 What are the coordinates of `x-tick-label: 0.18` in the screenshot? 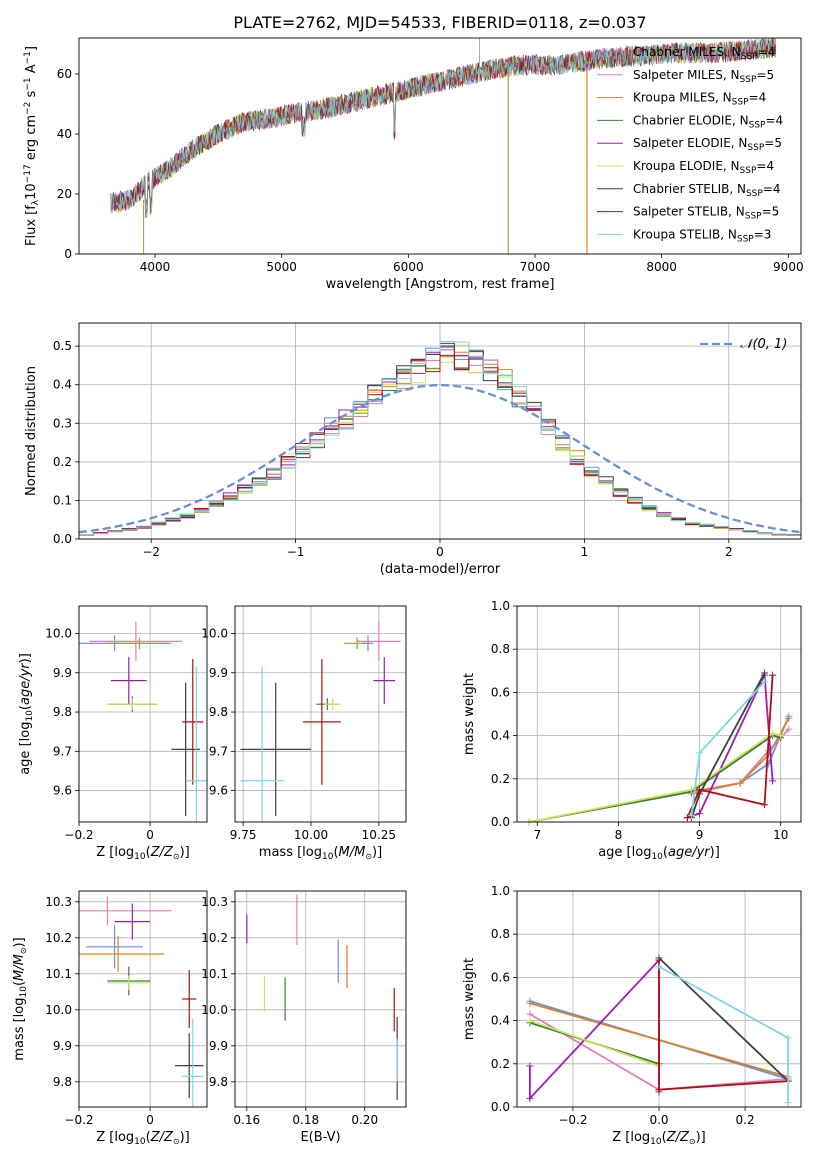 It's located at (305, 1120).